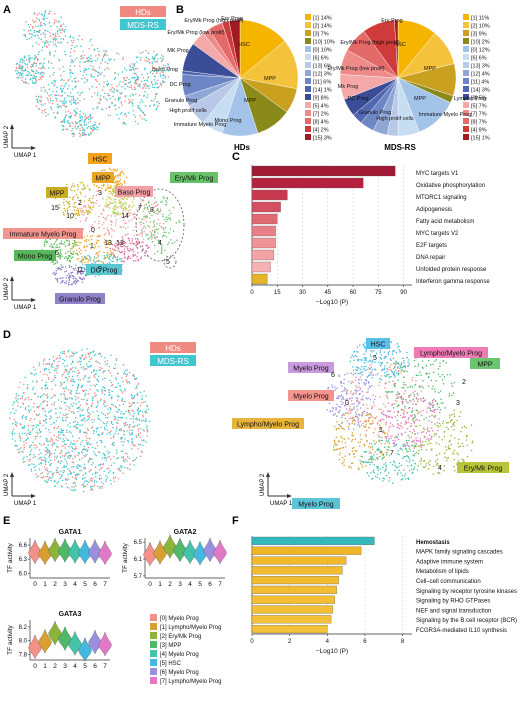 This screenshot has height=702, width=520. What do you see at coordinates (479, 99) in the screenshot?
I see `legend-entry: [9] 5%` at bounding box center [479, 99].